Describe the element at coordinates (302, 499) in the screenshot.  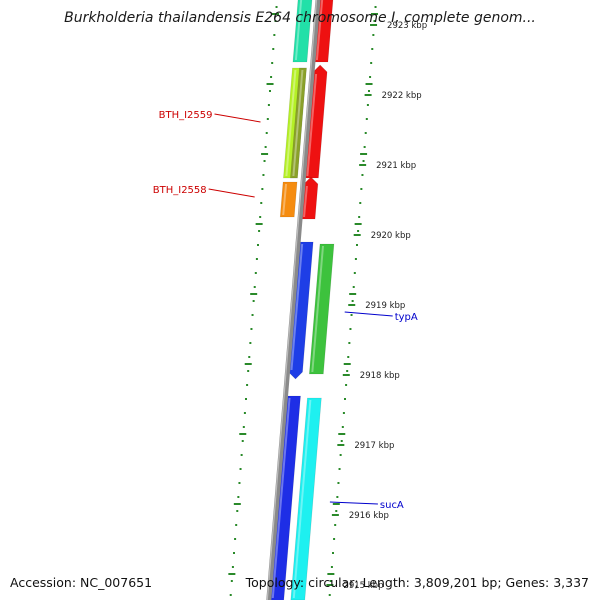
I see `gene-cyan-highlight` at that location.